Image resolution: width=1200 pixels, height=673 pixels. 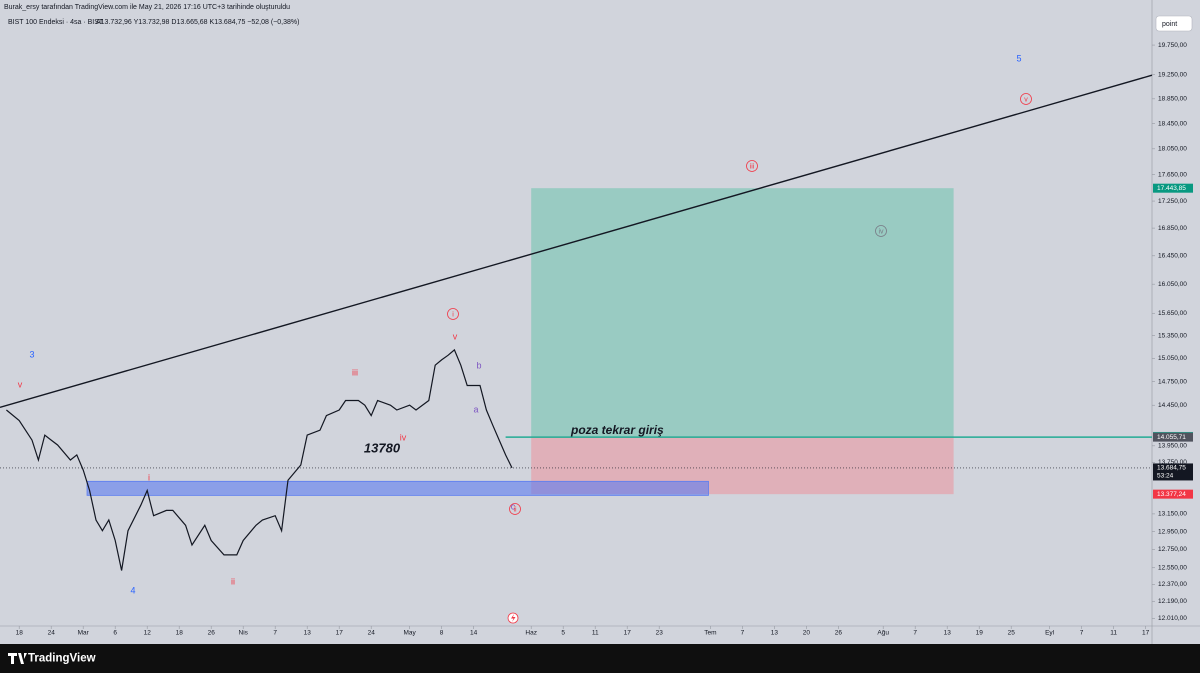 I want to click on y-tick-label: 17.250,00, so click(x=1172, y=201).